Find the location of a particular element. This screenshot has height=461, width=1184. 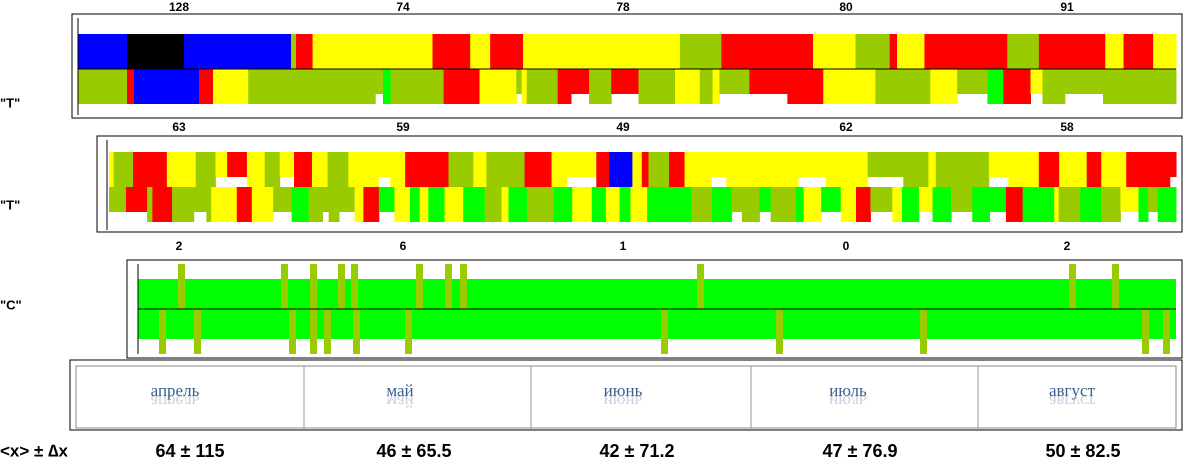

panel-frame is located at coordinates (626, 395).